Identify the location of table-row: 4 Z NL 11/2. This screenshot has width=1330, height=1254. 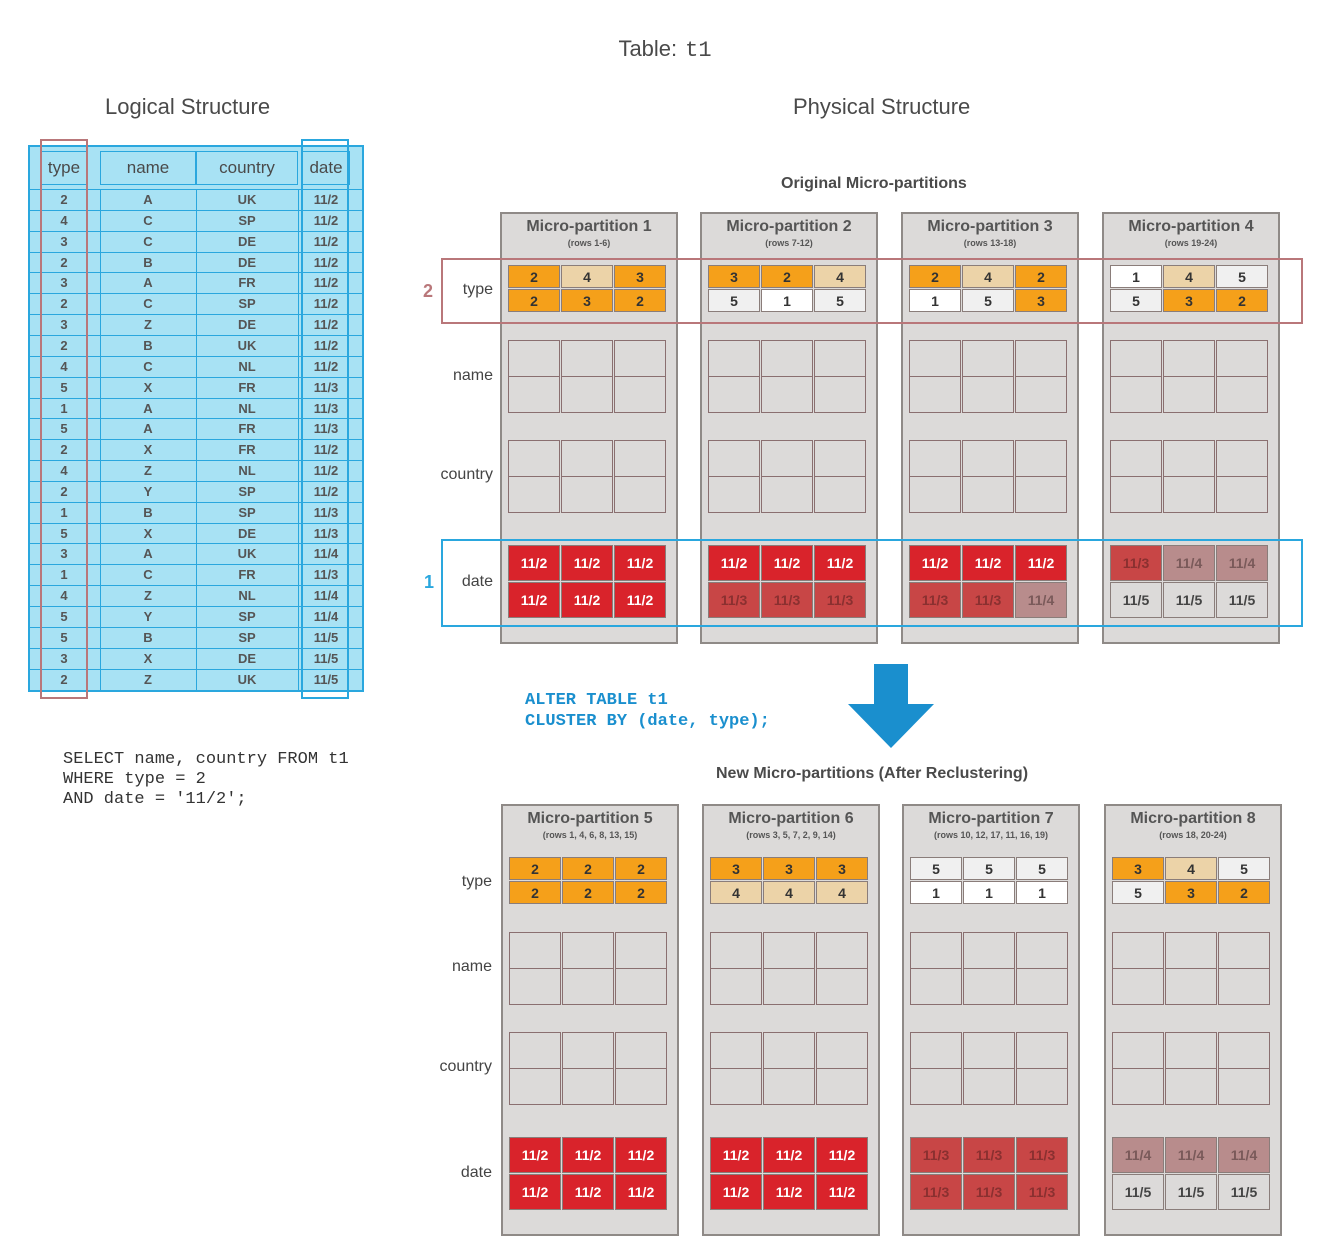
(196, 470).